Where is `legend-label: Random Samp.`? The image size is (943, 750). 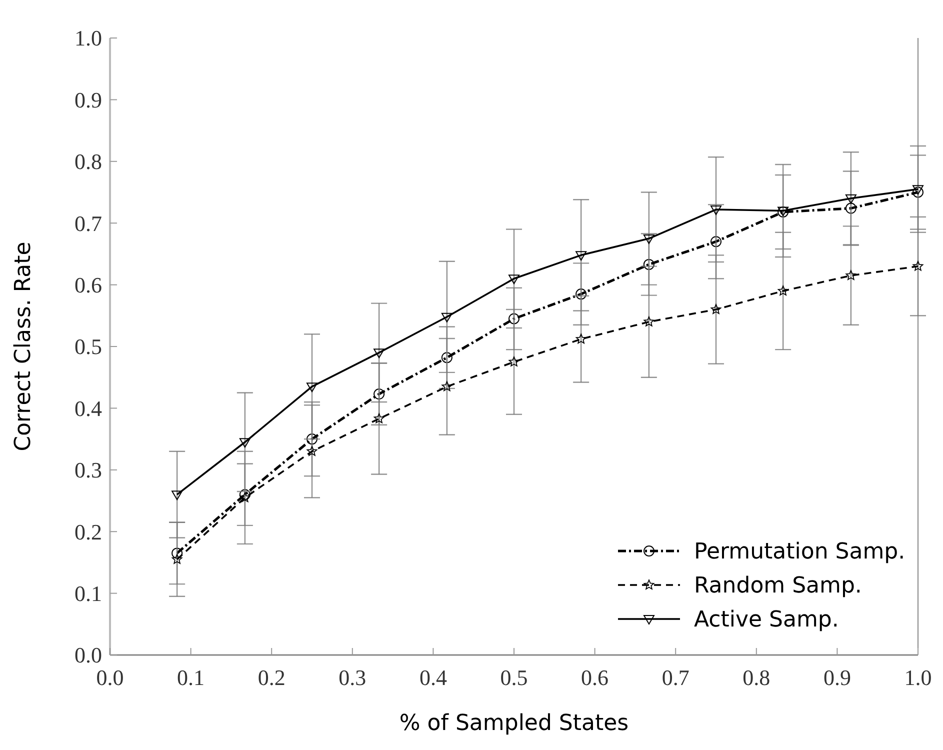
legend-label: Random Samp. is located at coordinates (778, 586).